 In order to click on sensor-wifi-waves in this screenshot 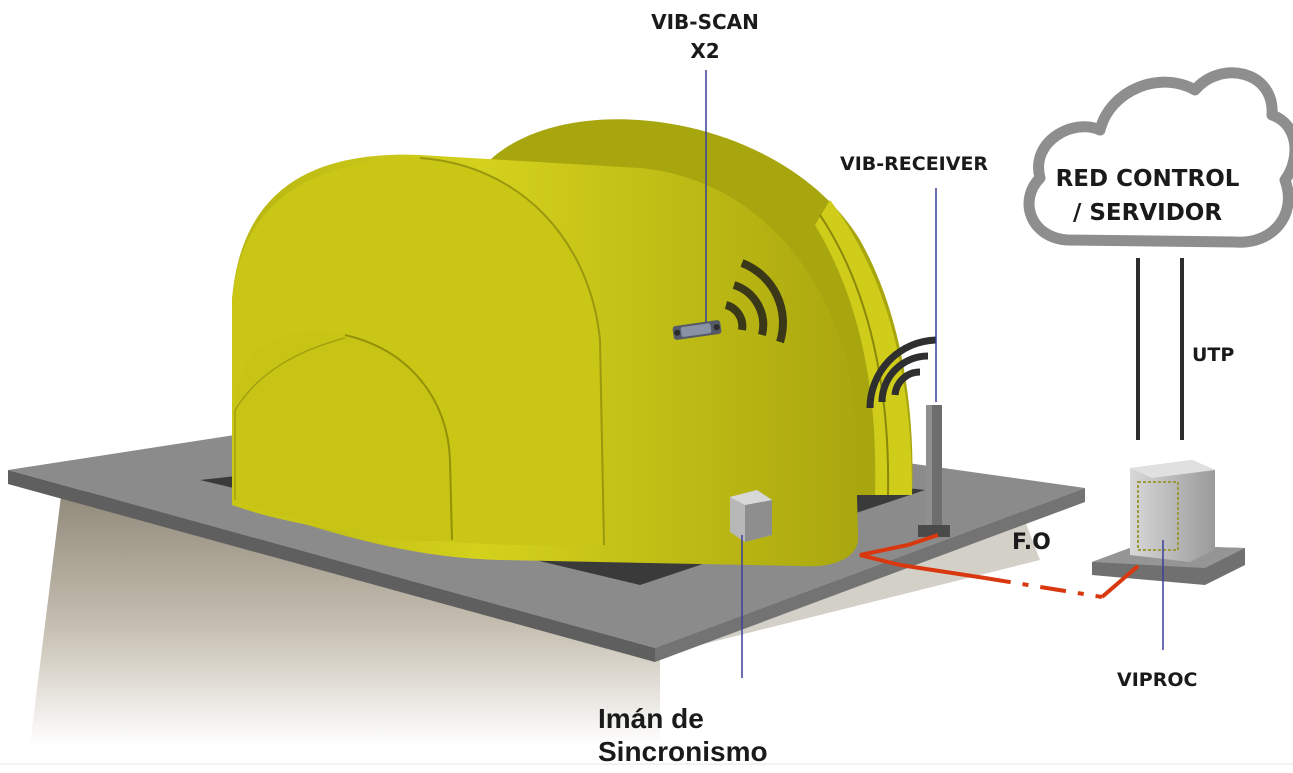, I will do `click(755, 301)`.